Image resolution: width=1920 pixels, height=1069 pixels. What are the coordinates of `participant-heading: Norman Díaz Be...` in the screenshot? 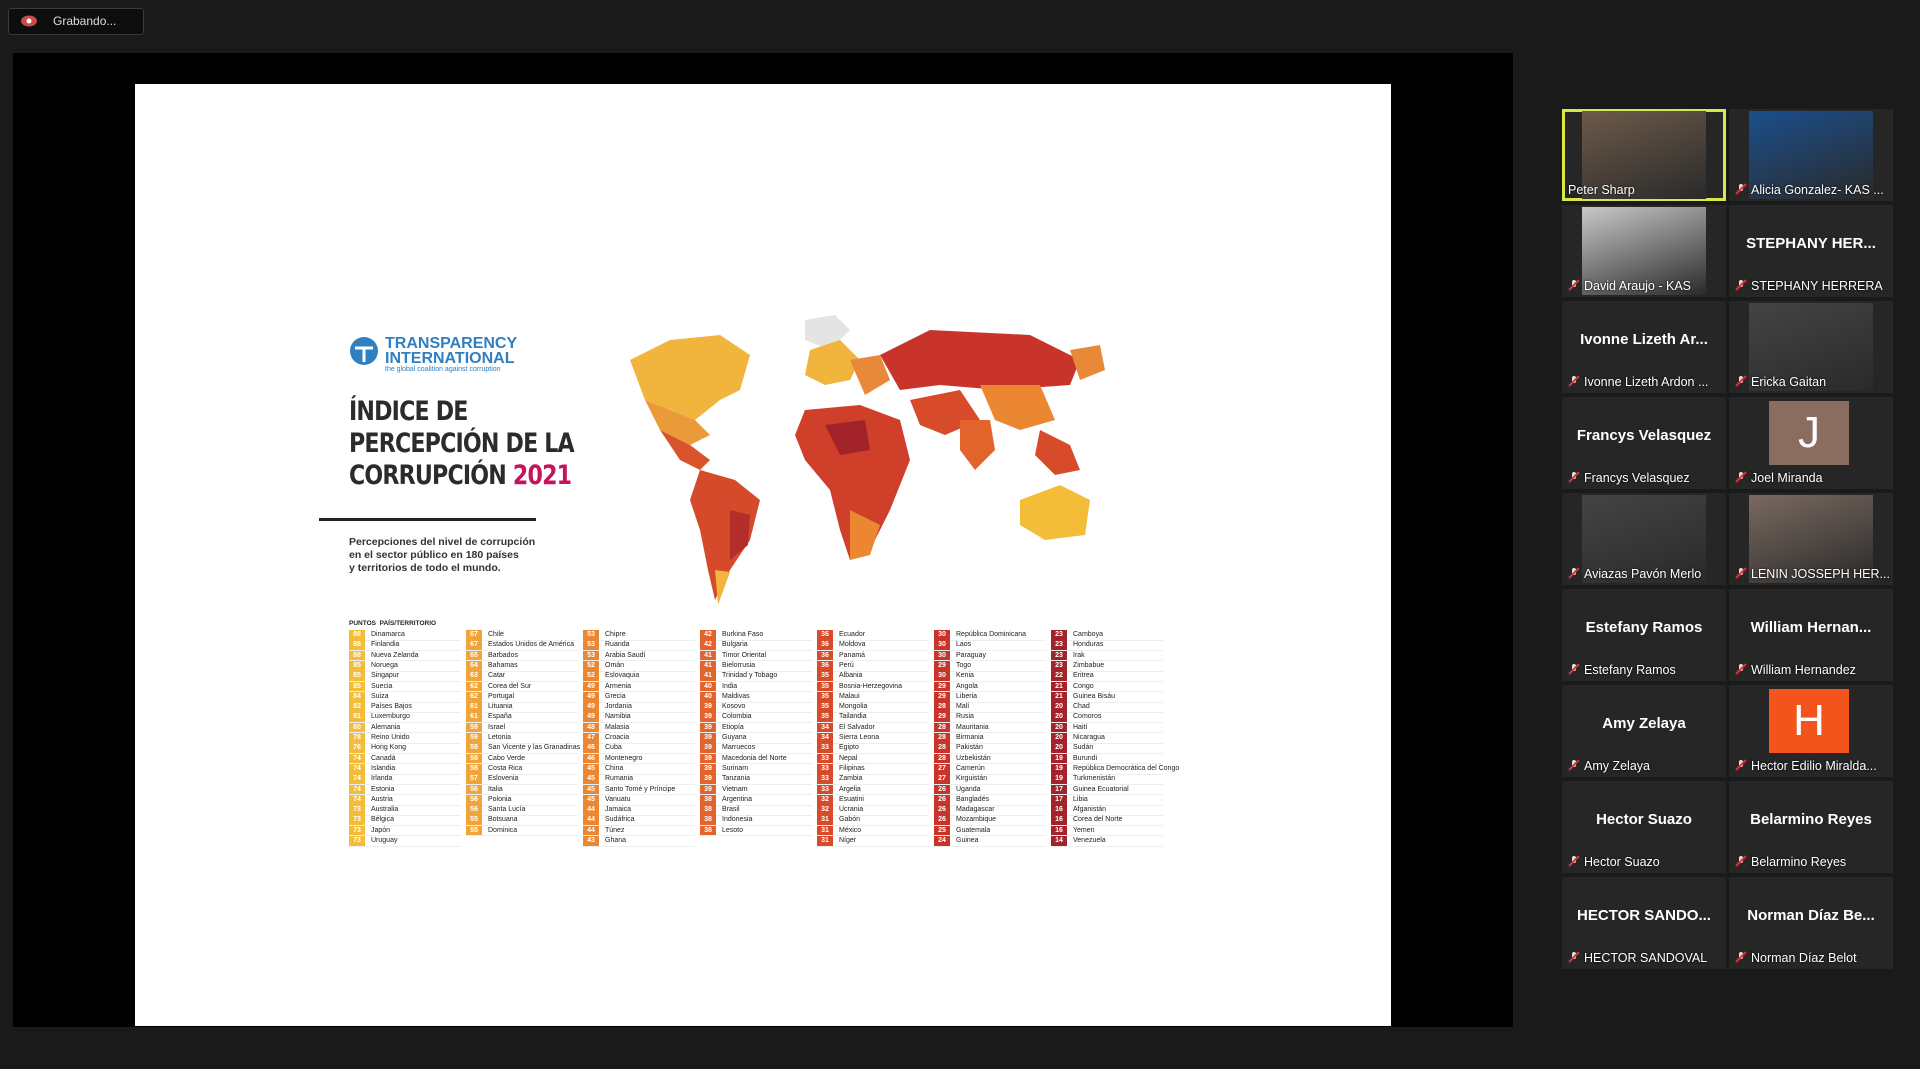 It's located at (1811, 915).